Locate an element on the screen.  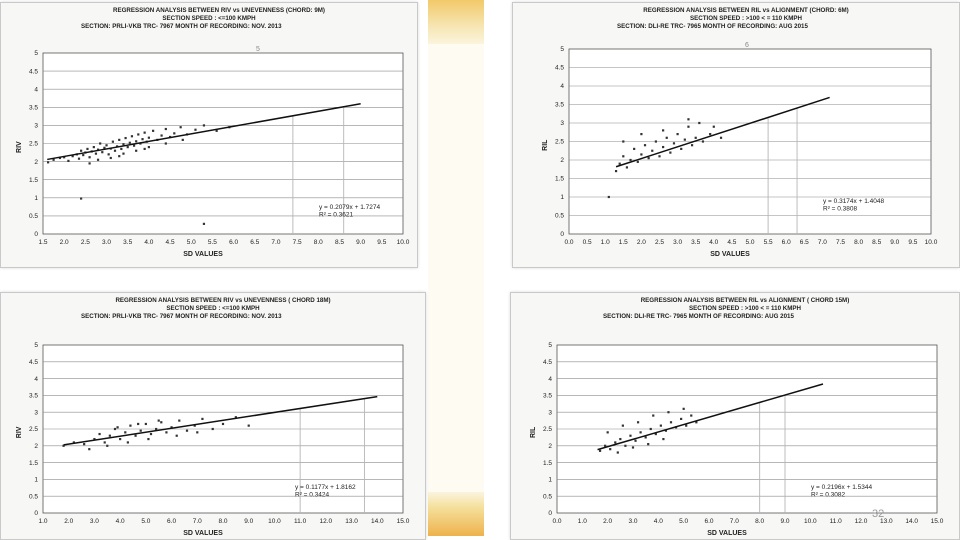
x-tick-label: 8.0 is located at coordinates (759, 521).